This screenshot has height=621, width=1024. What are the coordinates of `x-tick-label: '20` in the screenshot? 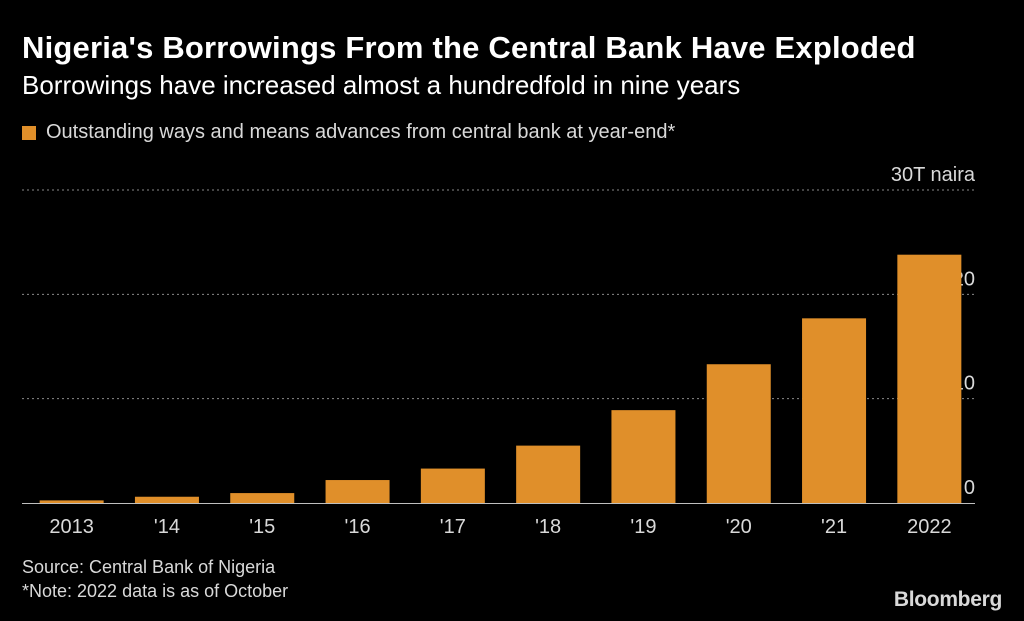 It's located at (739, 527).